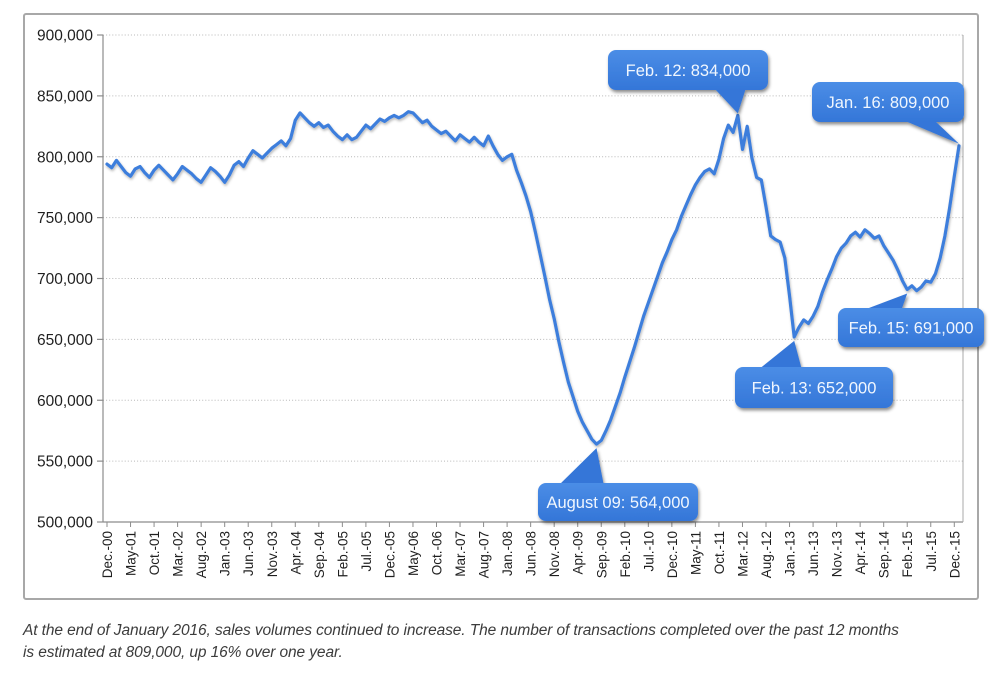  What do you see at coordinates (389, 554) in the screenshot?
I see `x-tick-label: Dec.-05` at bounding box center [389, 554].